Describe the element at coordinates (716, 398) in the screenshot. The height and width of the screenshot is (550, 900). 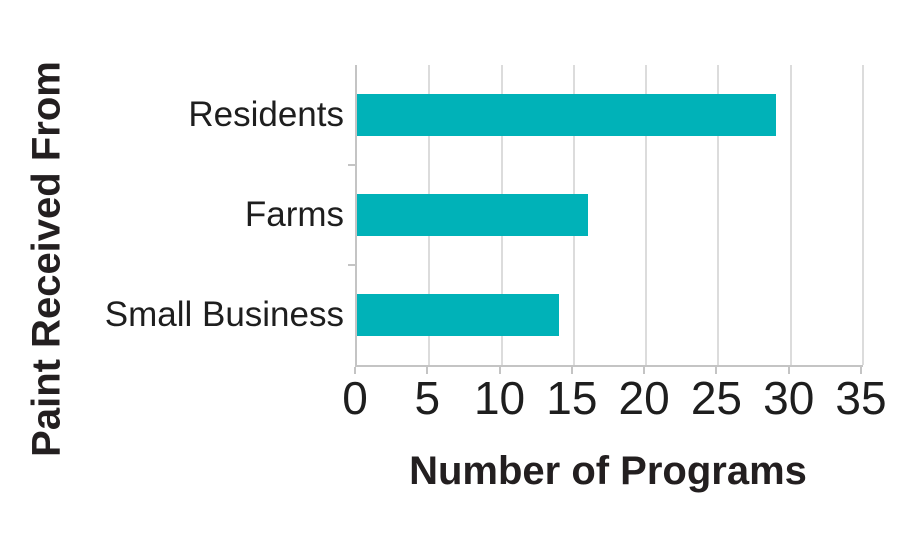
I see `x-tick-label-25: 25` at that location.